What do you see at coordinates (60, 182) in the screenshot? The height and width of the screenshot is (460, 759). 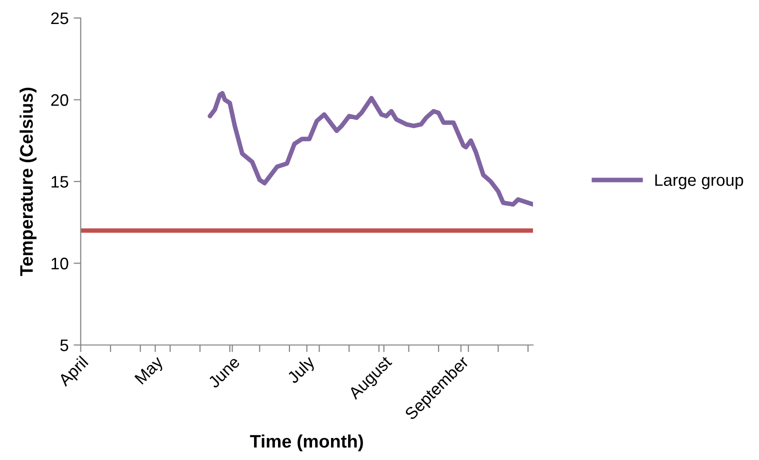 I see `y-tick-label: 15` at bounding box center [60, 182].